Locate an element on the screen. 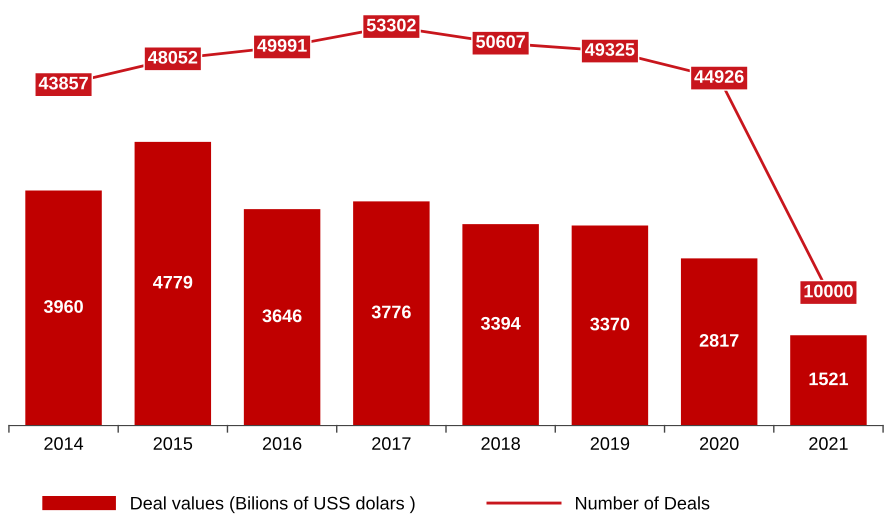 The image size is (892, 519). x-tick-label: 2020 is located at coordinates (719, 443).